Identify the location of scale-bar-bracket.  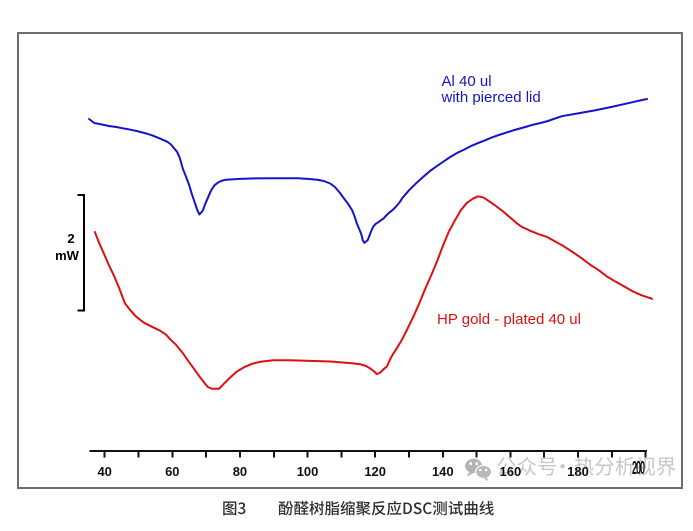
(81, 253).